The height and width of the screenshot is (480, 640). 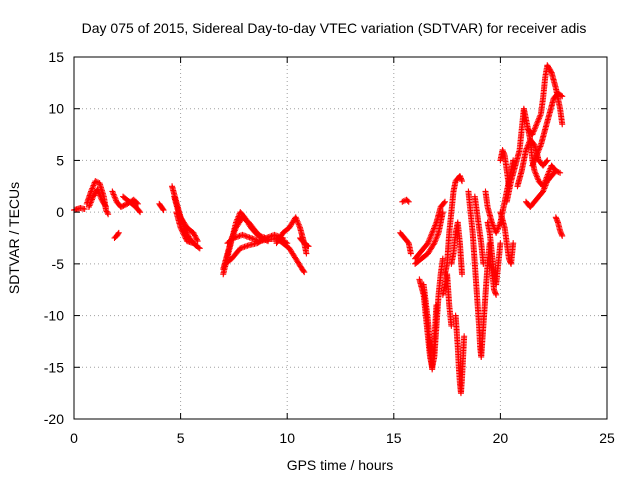 I want to click on x-tick-label: 15, so click(x=394, y=438).